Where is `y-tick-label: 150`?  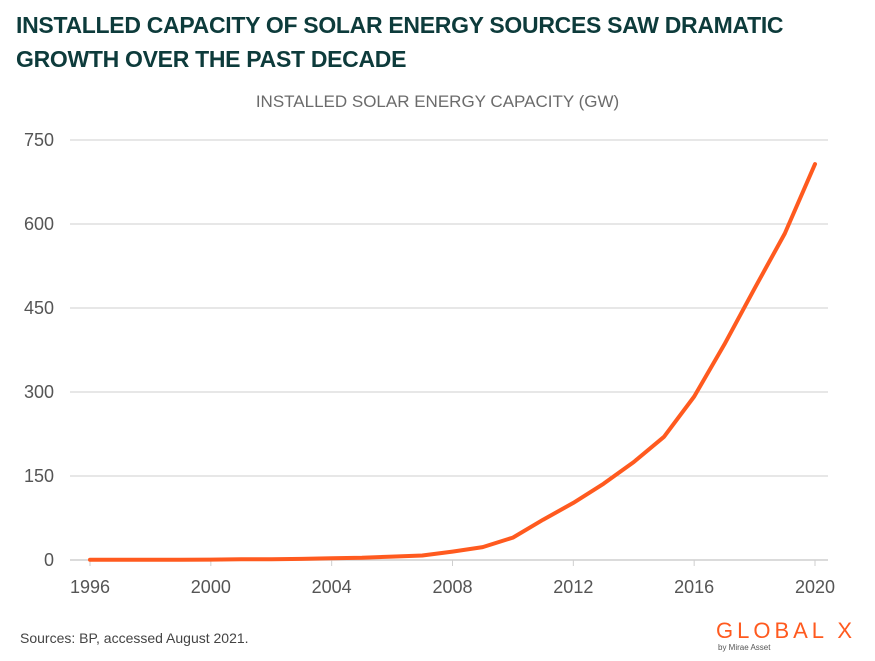
y-tick-label: 150 is located at coordinates (39, 476).